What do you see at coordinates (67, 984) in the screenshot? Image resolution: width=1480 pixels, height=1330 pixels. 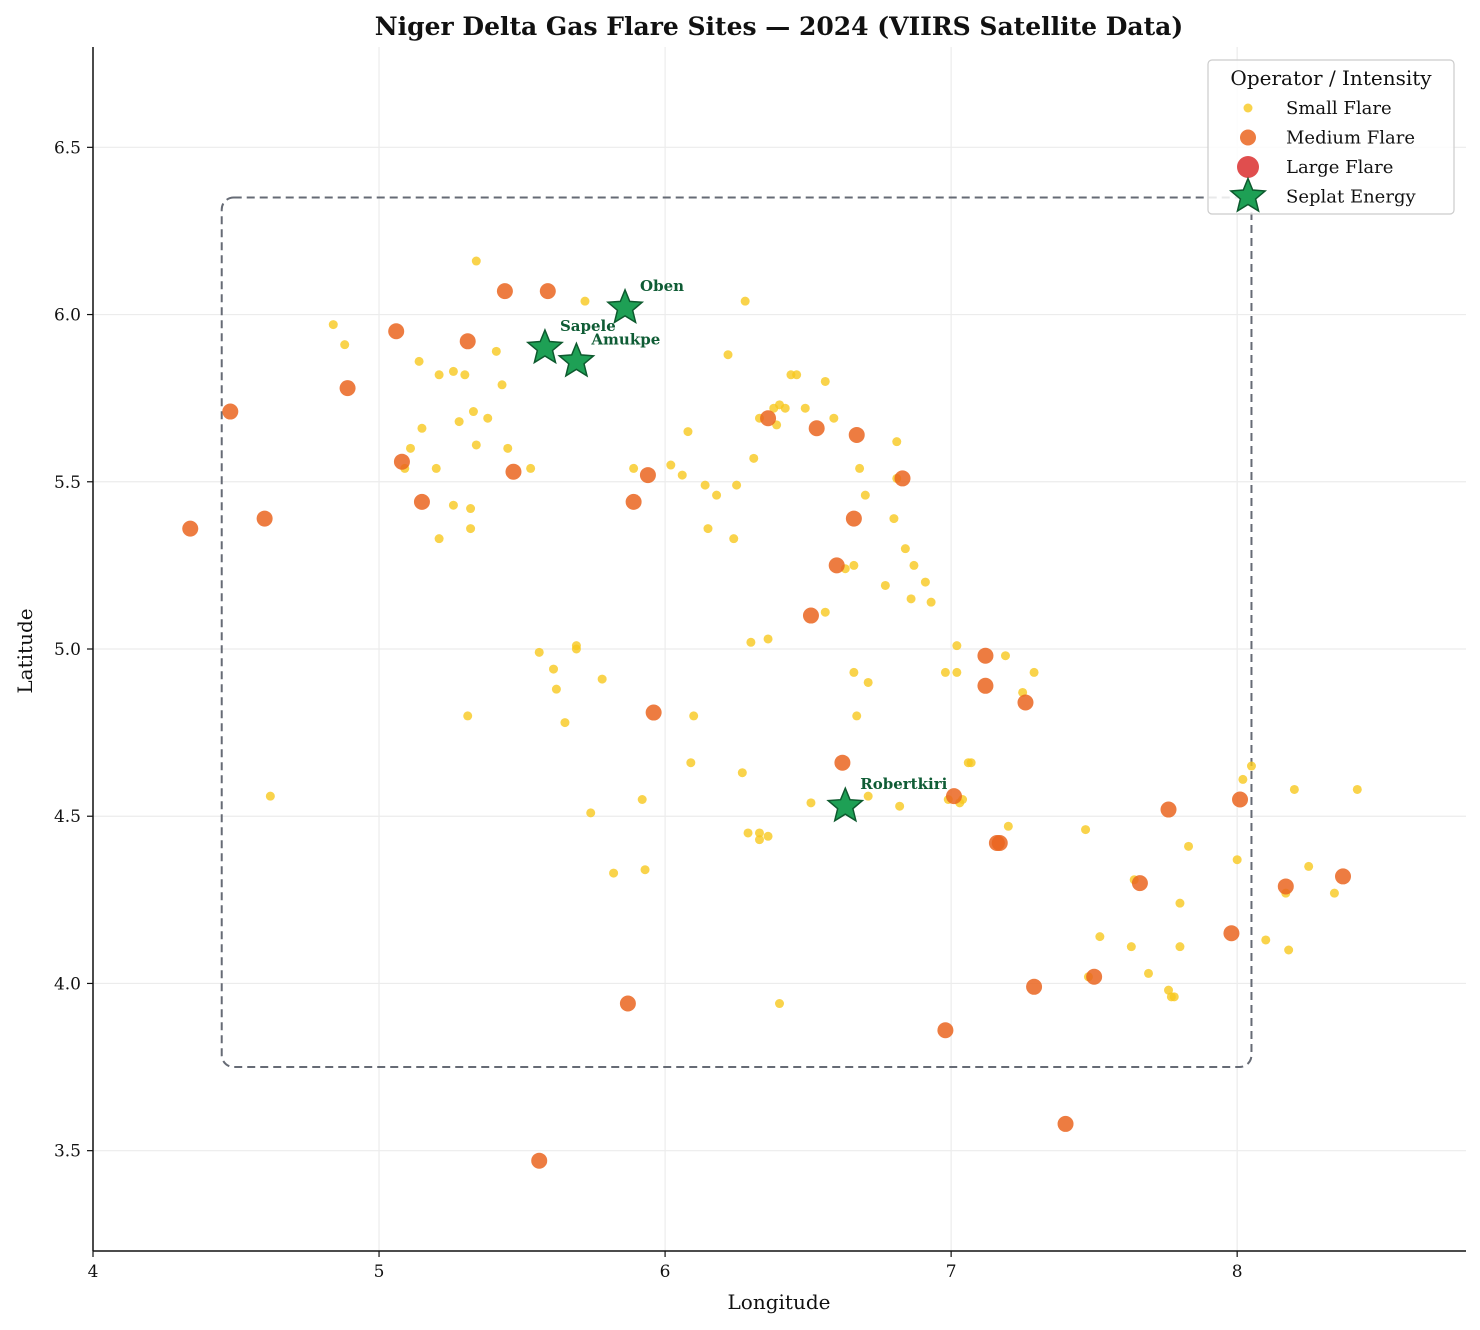 I see `y-tick-label: 4.0` at bounding box center [67, 984].